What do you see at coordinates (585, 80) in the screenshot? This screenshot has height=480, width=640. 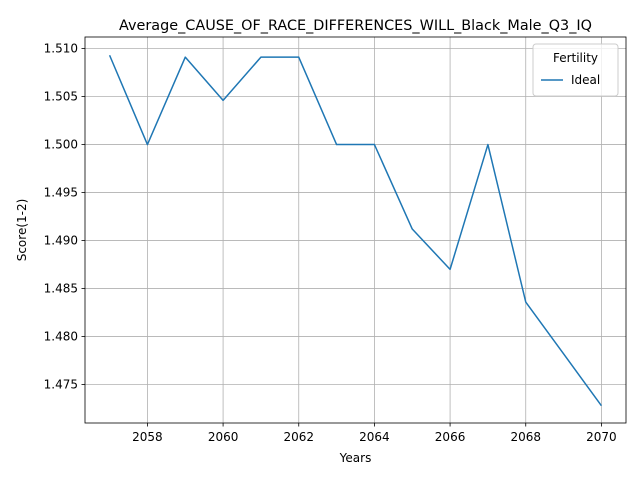 I see `legend-label-ideal: Ideal` at bounding box center [585, 80].